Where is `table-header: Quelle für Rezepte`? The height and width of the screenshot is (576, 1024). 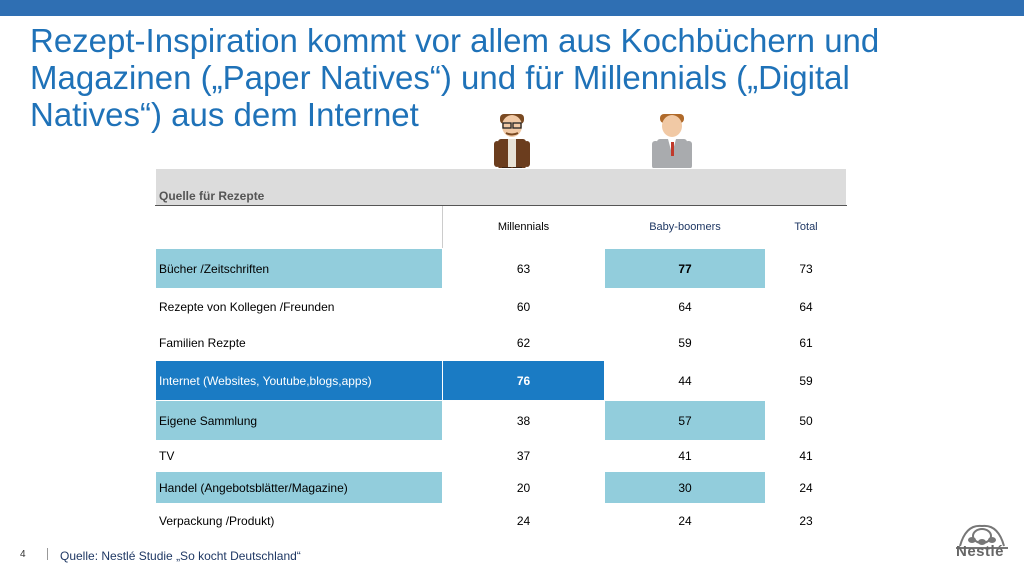 table-header: Quelle für Rezepte is located at coordinates (501, 187).